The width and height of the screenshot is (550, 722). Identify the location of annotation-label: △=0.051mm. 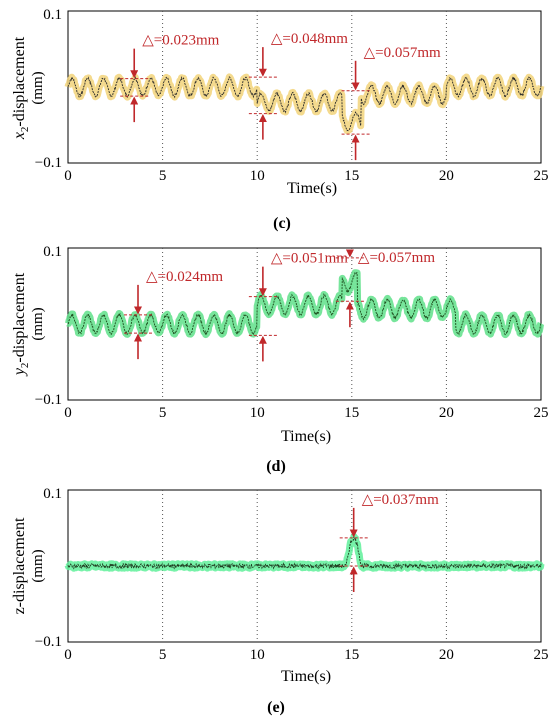
(309, 259).